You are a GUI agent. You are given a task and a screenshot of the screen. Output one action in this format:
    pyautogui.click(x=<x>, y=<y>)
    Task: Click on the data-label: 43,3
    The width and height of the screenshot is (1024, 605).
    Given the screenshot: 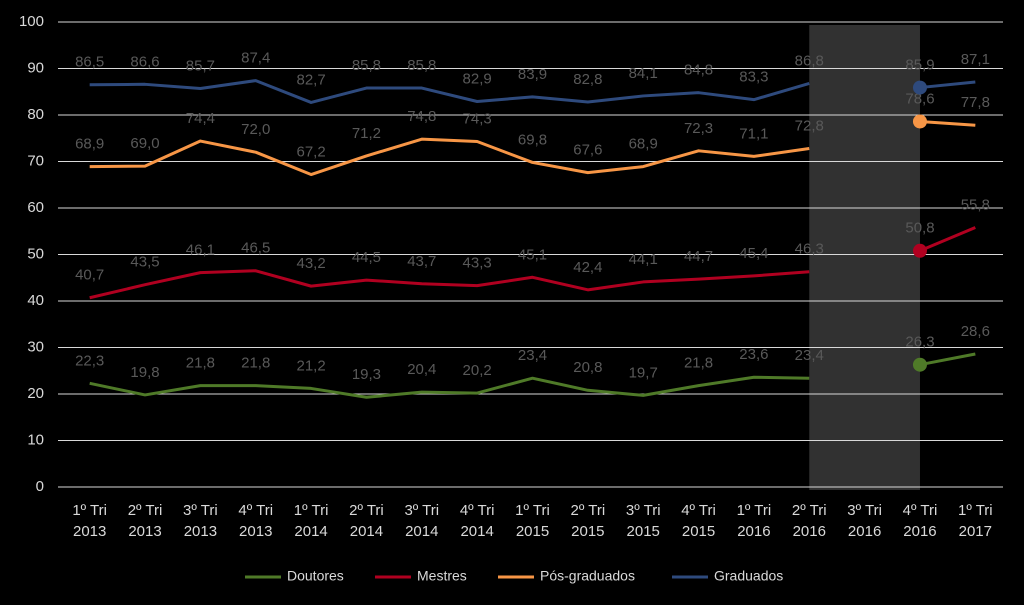 What is the action you would take?
    pyautogui.click(x=477, y=263)
    